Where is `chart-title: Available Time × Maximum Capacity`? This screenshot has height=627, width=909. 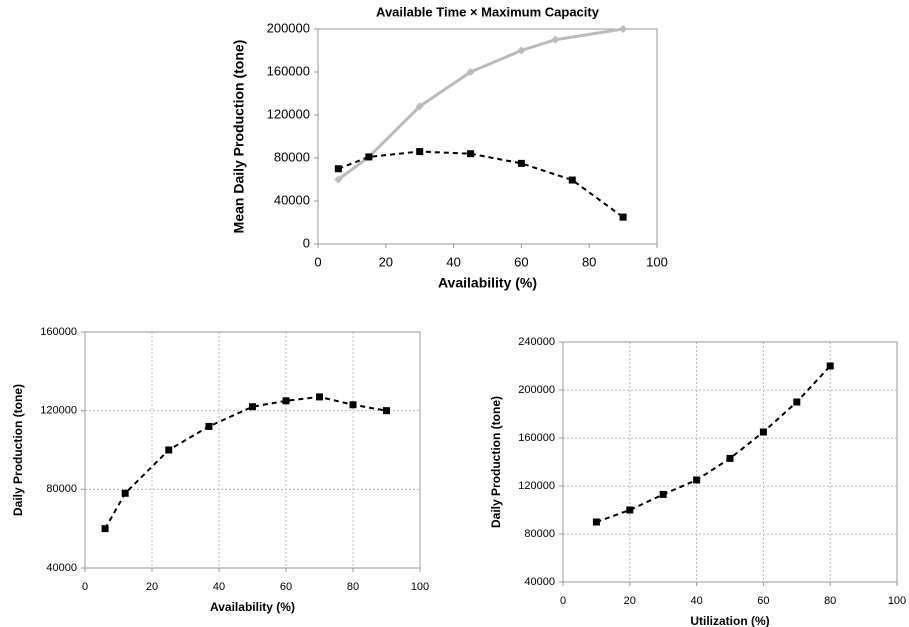
chart-title: Available Time × Maximum Capacity is located at coordinates (488, 11).